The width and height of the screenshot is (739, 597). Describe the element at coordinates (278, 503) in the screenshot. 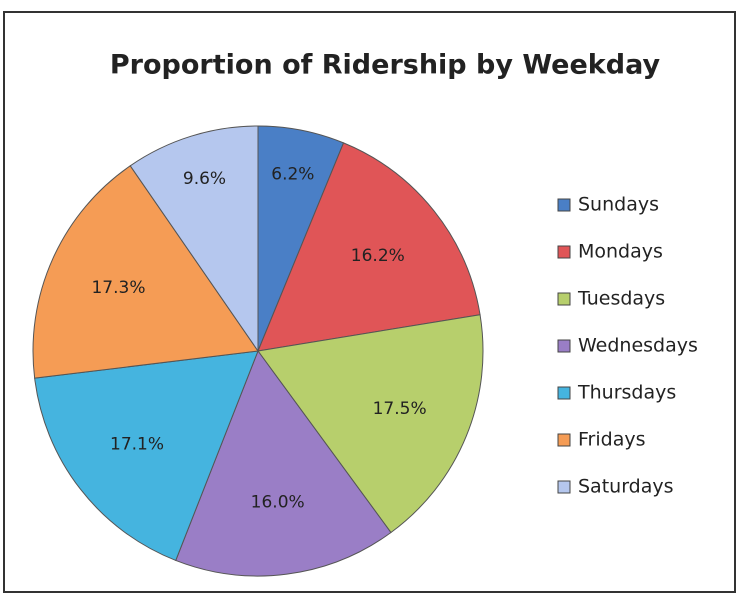

I see `data-label: 16.0%` at that location.